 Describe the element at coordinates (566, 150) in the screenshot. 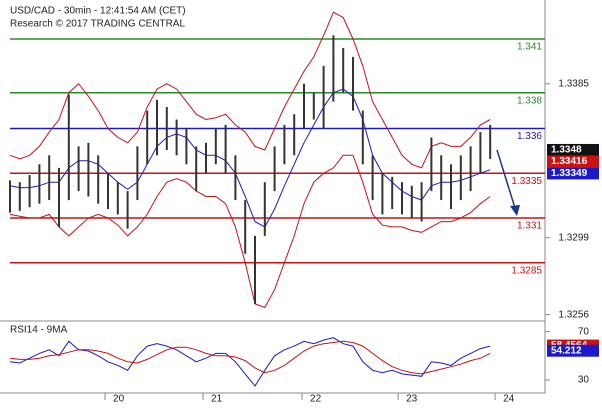

I see `price-marker-label: 1.3348` at that location.